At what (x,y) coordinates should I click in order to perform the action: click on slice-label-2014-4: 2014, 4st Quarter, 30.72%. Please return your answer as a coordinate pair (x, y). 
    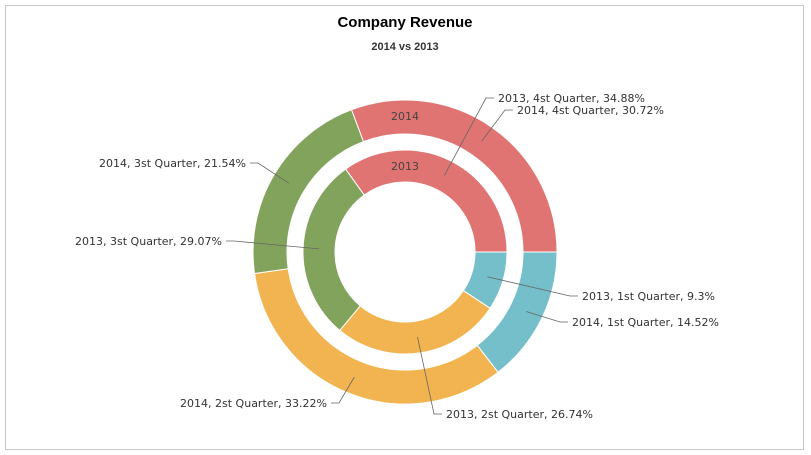
    Looking at the image, I should click on (590, 110).